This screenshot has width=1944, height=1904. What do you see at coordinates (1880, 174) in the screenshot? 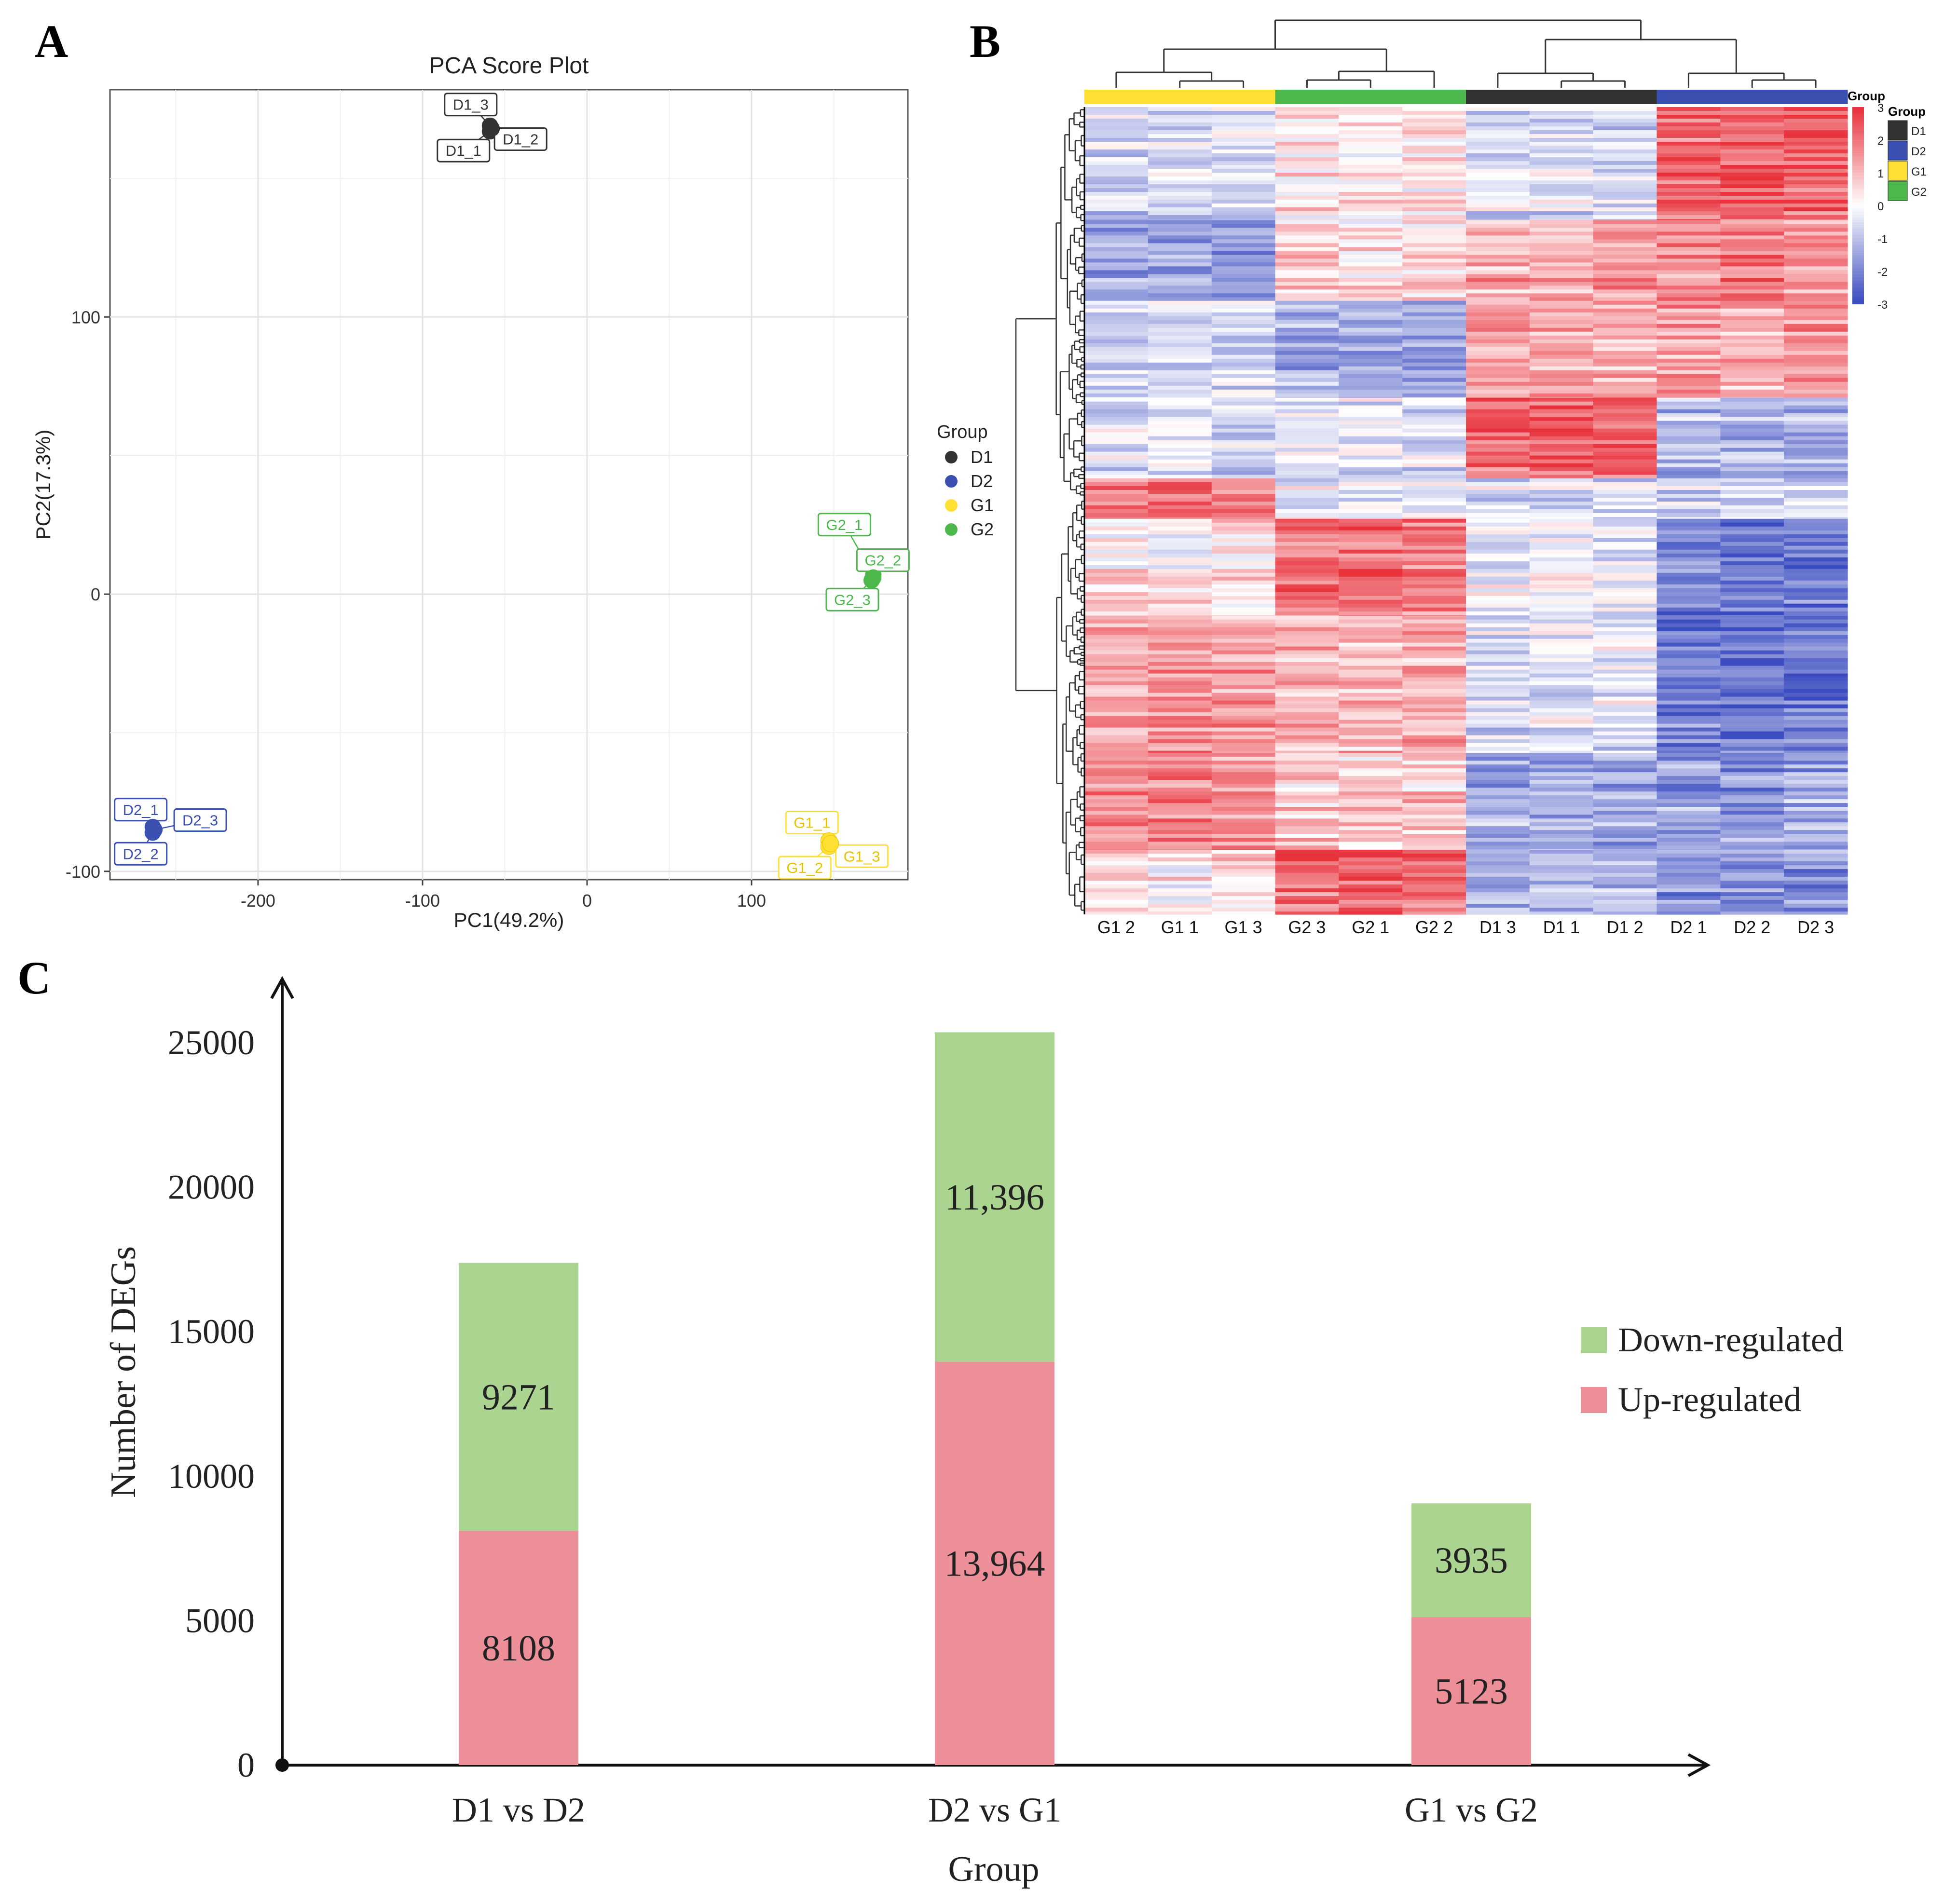
I see `heatmap-scale-tick: 1` at bounding box center [1880, 174].